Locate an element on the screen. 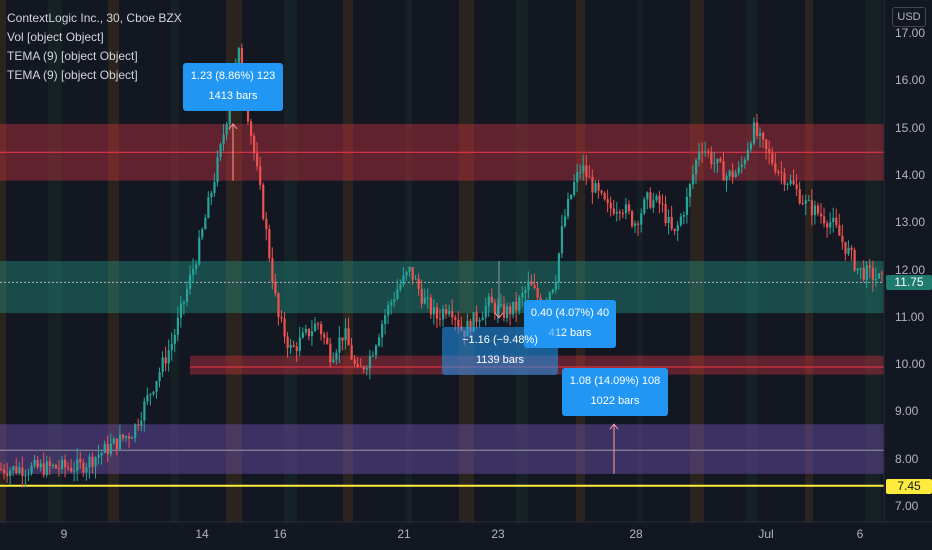 Image resolution: width=932 pixels, height=550 pixels. x-tick-label: 14 is located at coordinates (202, 534).